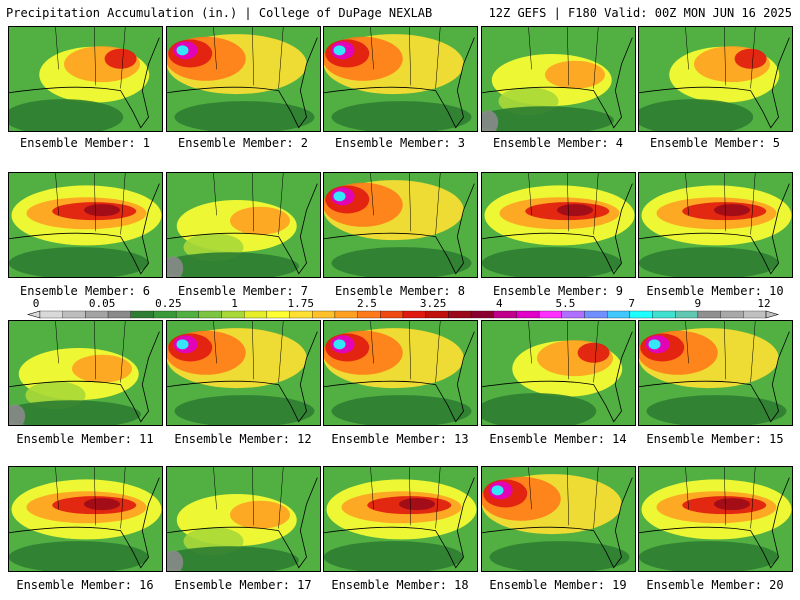 Image resolution: width=800 pixels, height=600 pixels. Describe the element at coordinates (499, 303) in the screenshot. I see `colorbar-tick-label: 4` at that location.